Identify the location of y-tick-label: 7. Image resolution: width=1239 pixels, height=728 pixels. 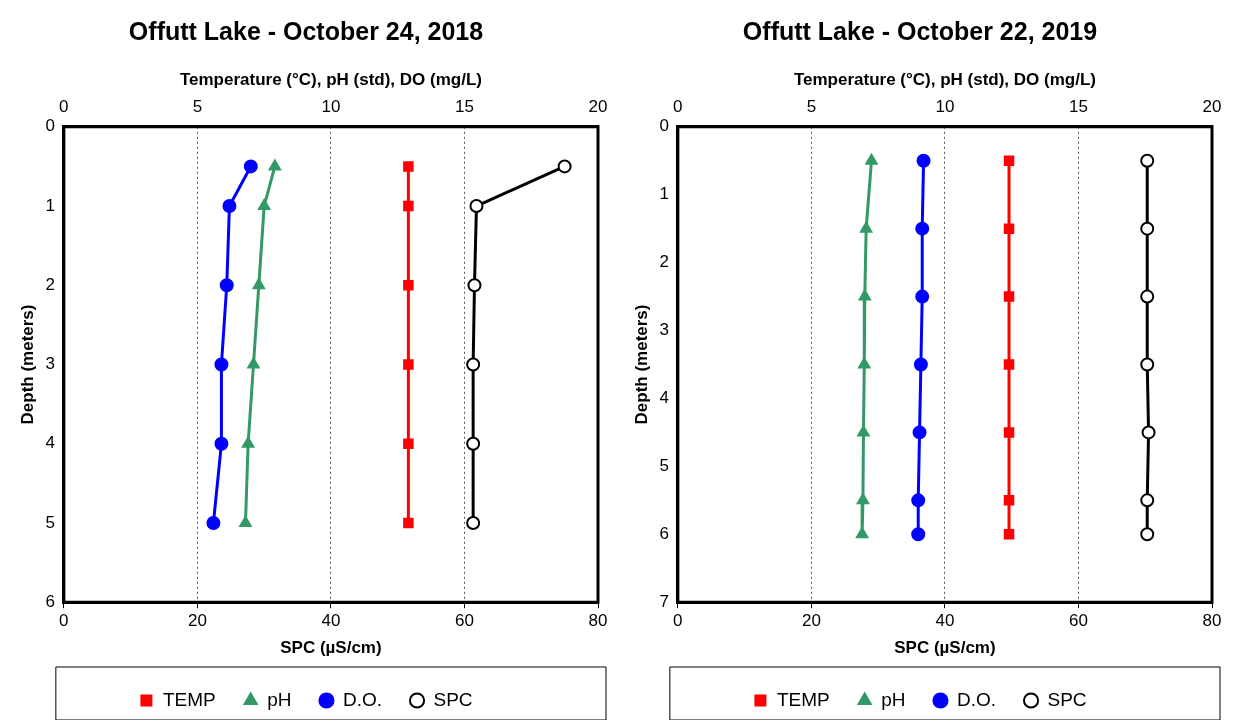
(664, 601).